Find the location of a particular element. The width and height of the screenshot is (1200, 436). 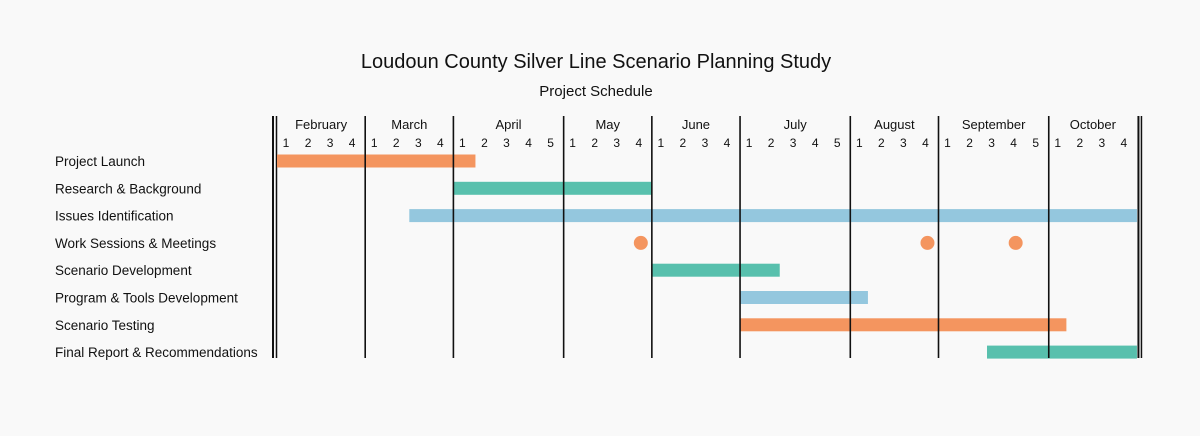

task-label: Issues Identification is located at coordinates (114, 216).